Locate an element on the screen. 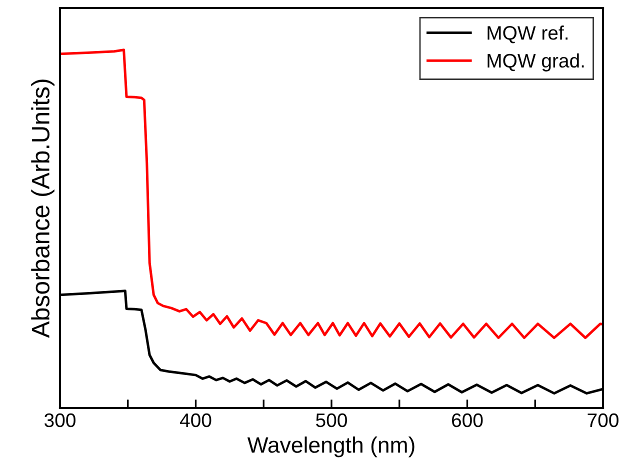  x-axis-title: Wavelength (nm) is located at coordinates (330, 447).